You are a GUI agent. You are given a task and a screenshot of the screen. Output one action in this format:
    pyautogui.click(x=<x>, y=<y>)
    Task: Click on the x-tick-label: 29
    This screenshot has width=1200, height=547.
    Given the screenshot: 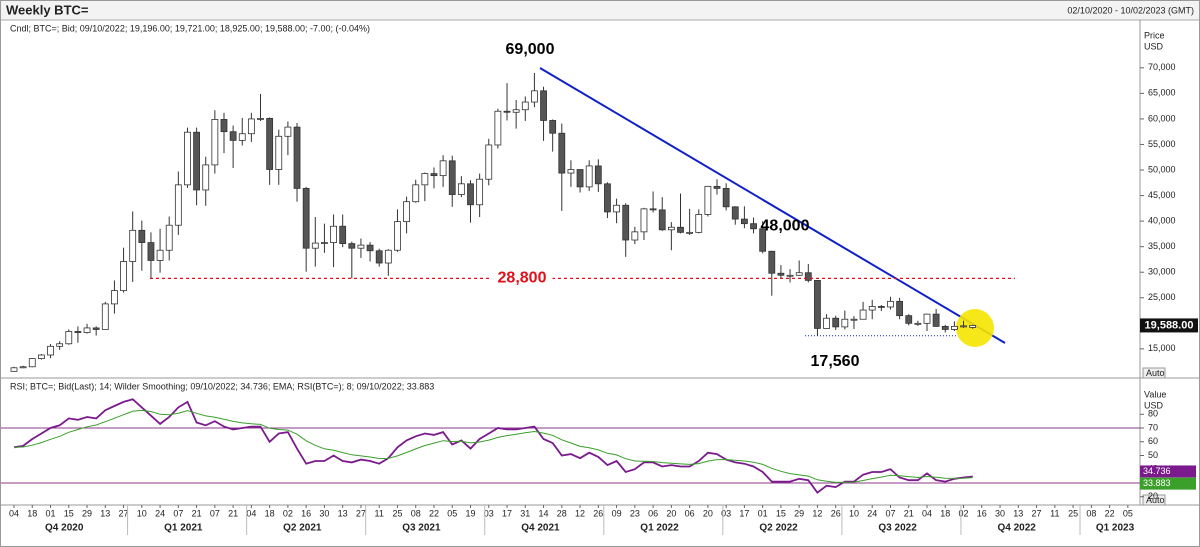 What is the action you would take?
    pyautogui.click(x=87, y=513)
    